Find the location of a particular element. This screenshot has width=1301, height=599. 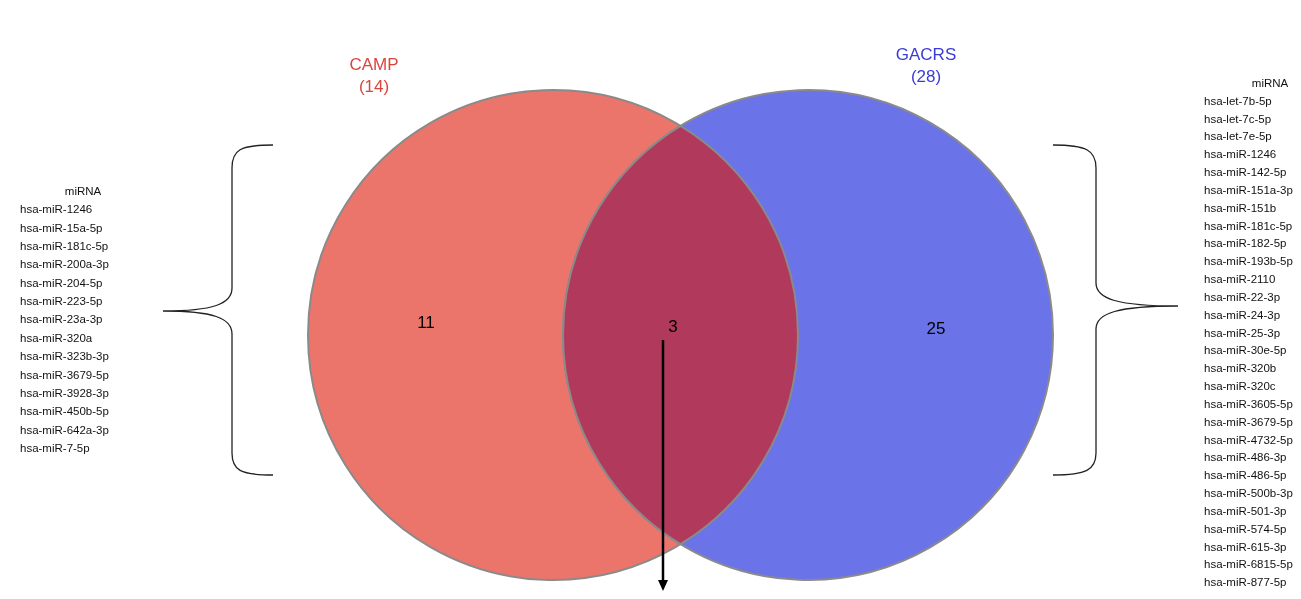

data-label: 11 is located at coordinates (426, 322).